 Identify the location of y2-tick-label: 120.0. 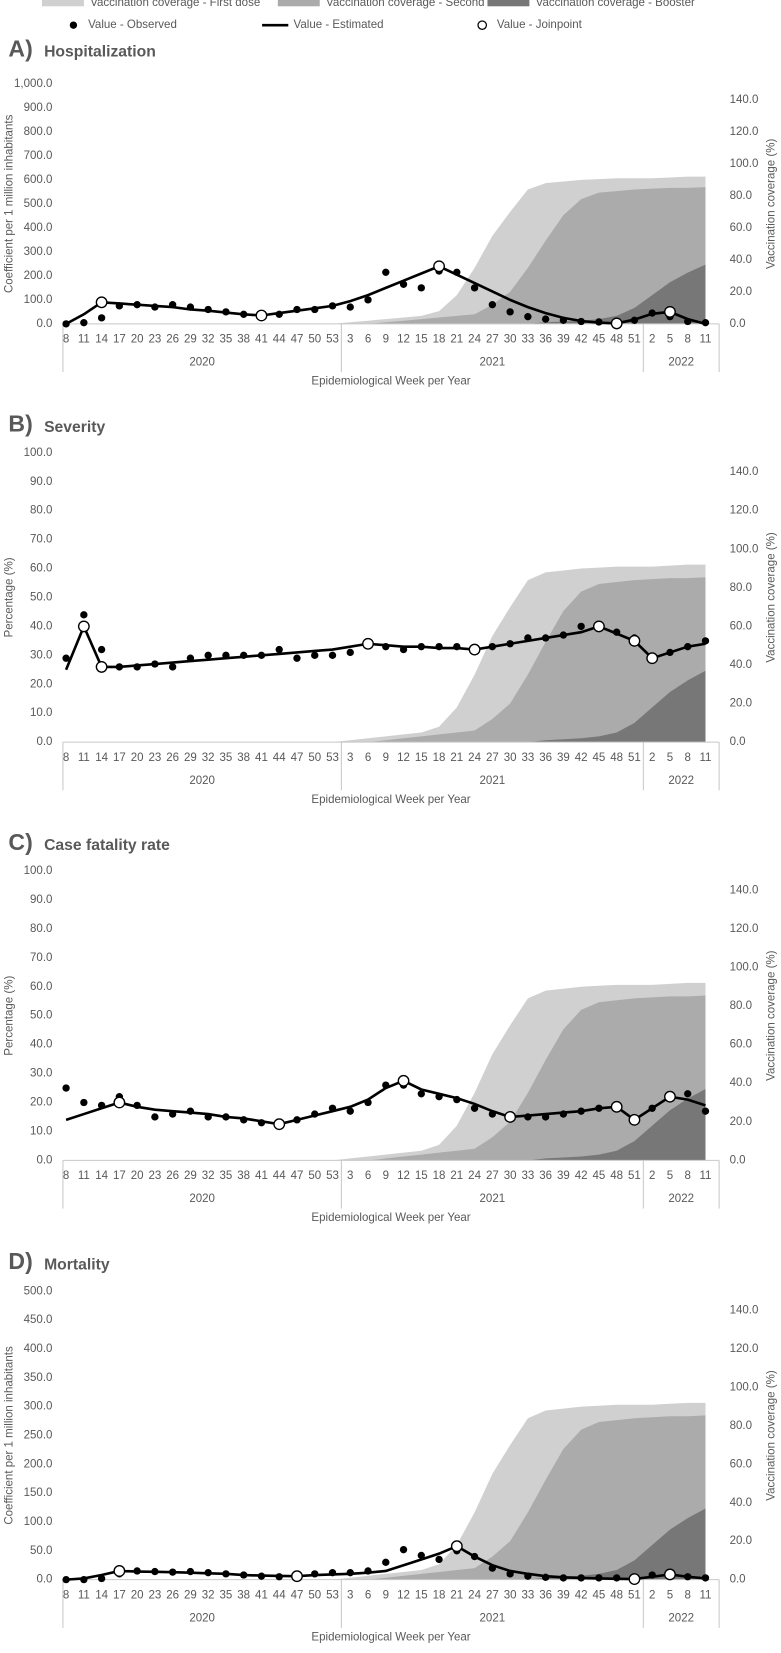
(744, 1349).